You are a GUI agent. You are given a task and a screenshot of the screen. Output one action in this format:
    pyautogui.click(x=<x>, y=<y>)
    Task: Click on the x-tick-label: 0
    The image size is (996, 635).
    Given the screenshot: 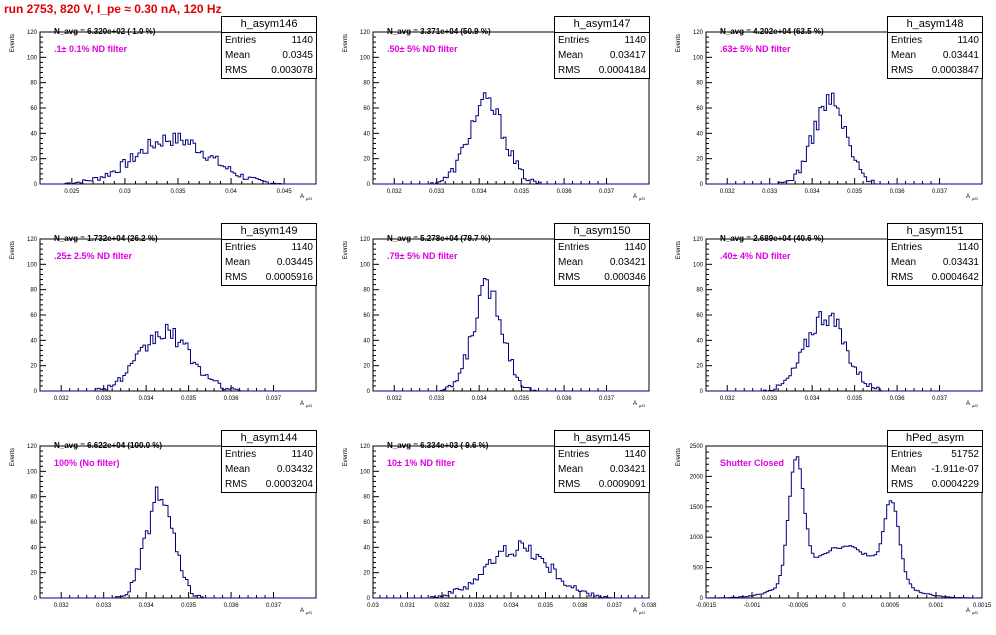 What is the action you would take?
    pyautogui.click(x=844, y=606)
    